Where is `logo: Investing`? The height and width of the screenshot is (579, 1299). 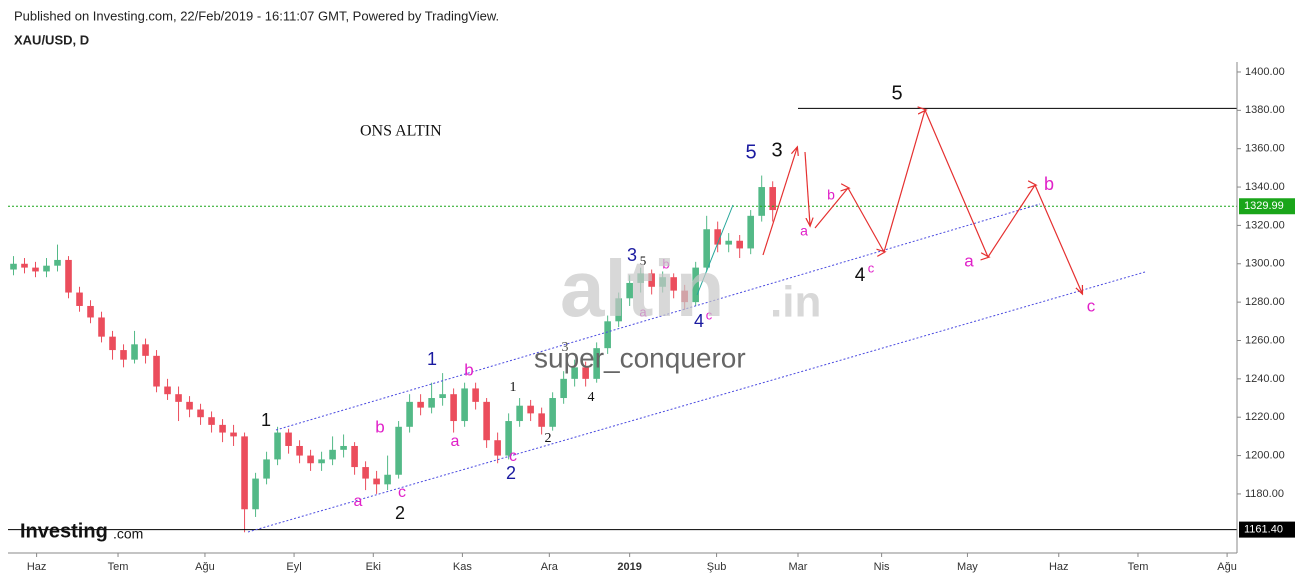
logo: Investing is located at coordinates (64, 531).